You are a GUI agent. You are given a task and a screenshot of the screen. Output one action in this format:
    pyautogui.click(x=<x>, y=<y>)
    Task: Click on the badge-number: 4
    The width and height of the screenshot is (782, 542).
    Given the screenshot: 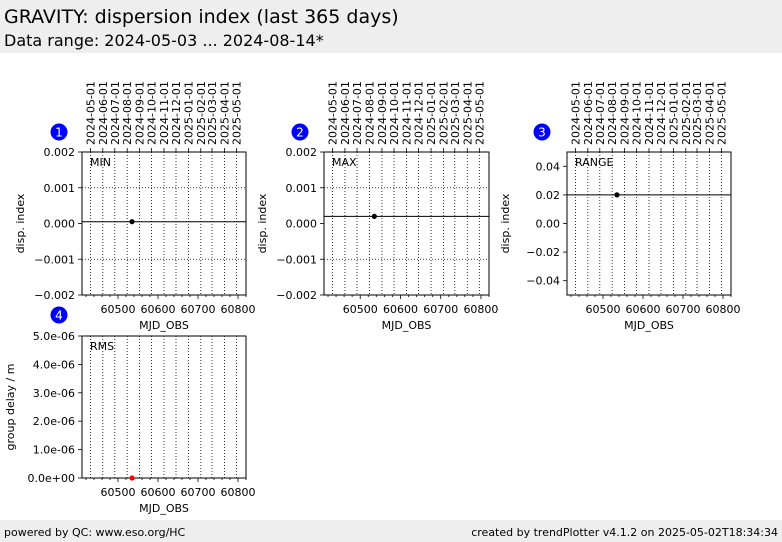 What is the action you would take?
    pyautogui.click(x=59, y=316)
    